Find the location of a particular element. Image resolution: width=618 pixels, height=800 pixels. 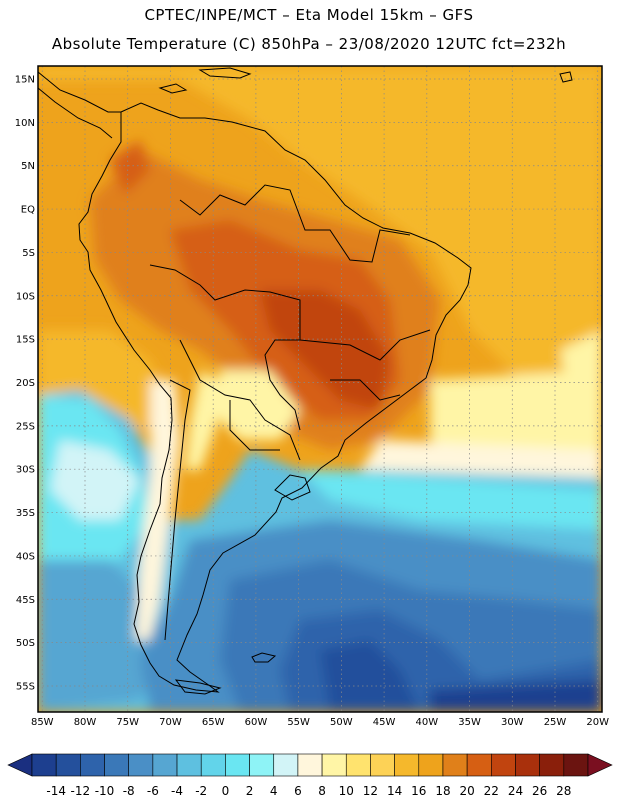

colorbar-label: -4 is located at coordinates (177, 791).